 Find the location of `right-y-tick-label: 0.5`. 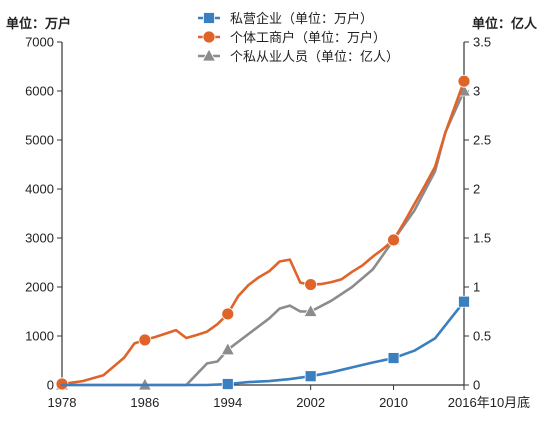

right-y-tick-label: 0.5 is located at coordinates (482, 336).